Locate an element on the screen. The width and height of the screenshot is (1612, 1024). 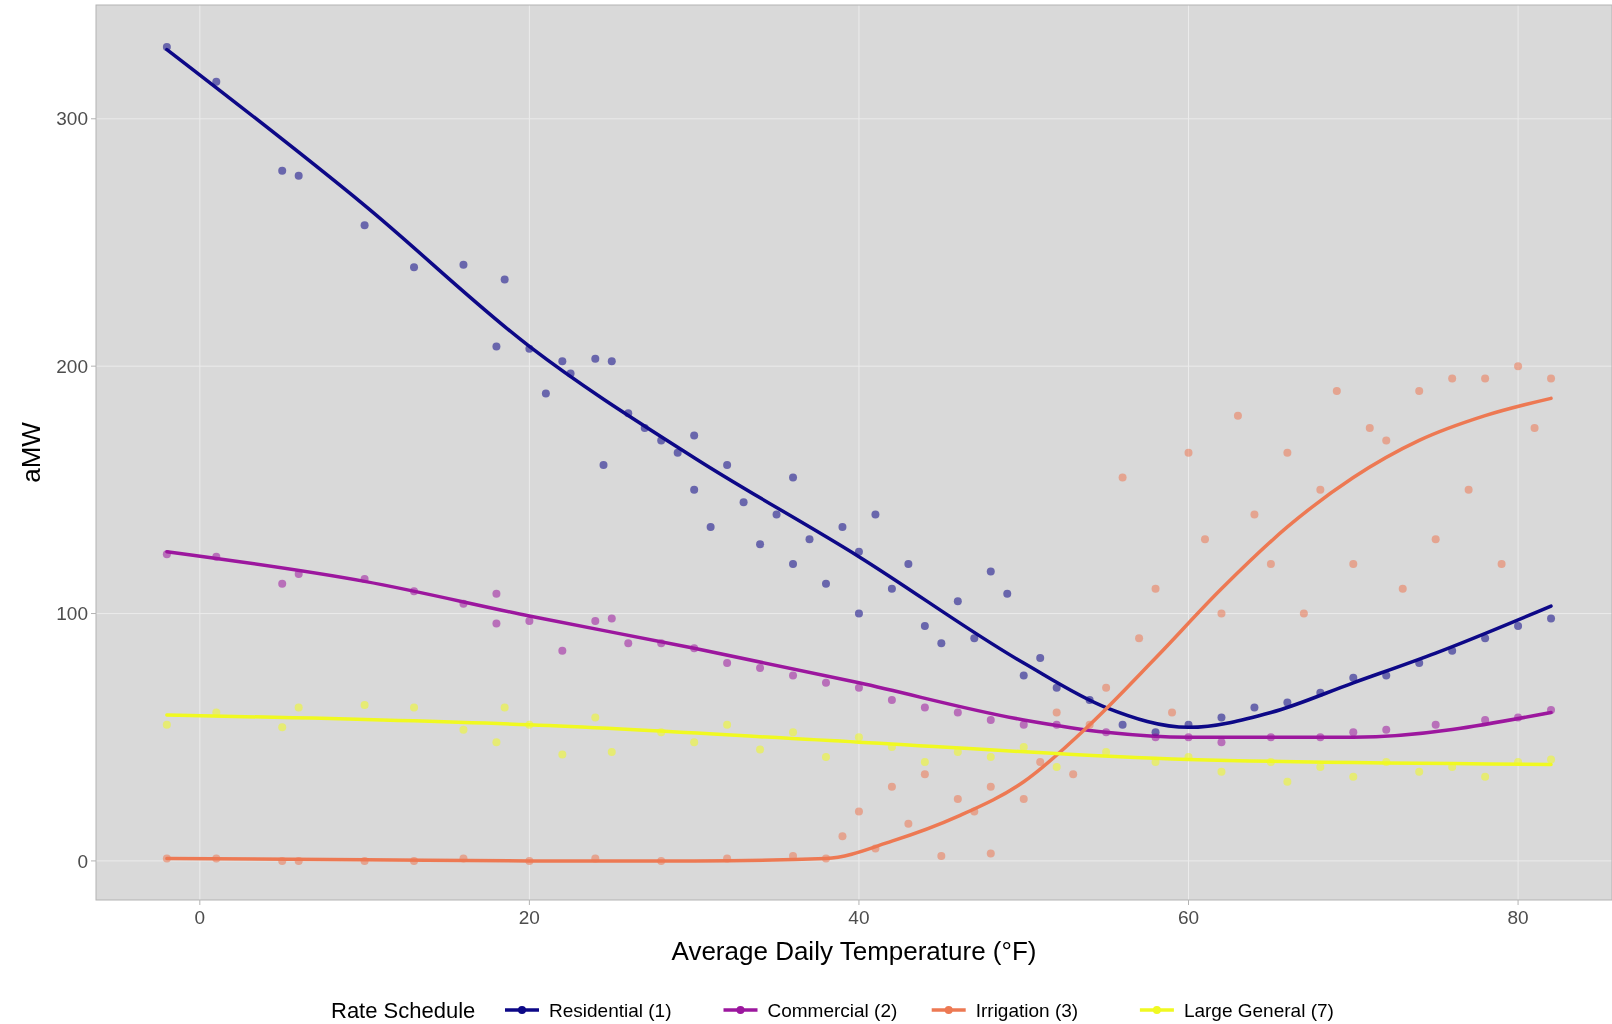
y-tick-label: 0 is located at coordinates (82, 861).